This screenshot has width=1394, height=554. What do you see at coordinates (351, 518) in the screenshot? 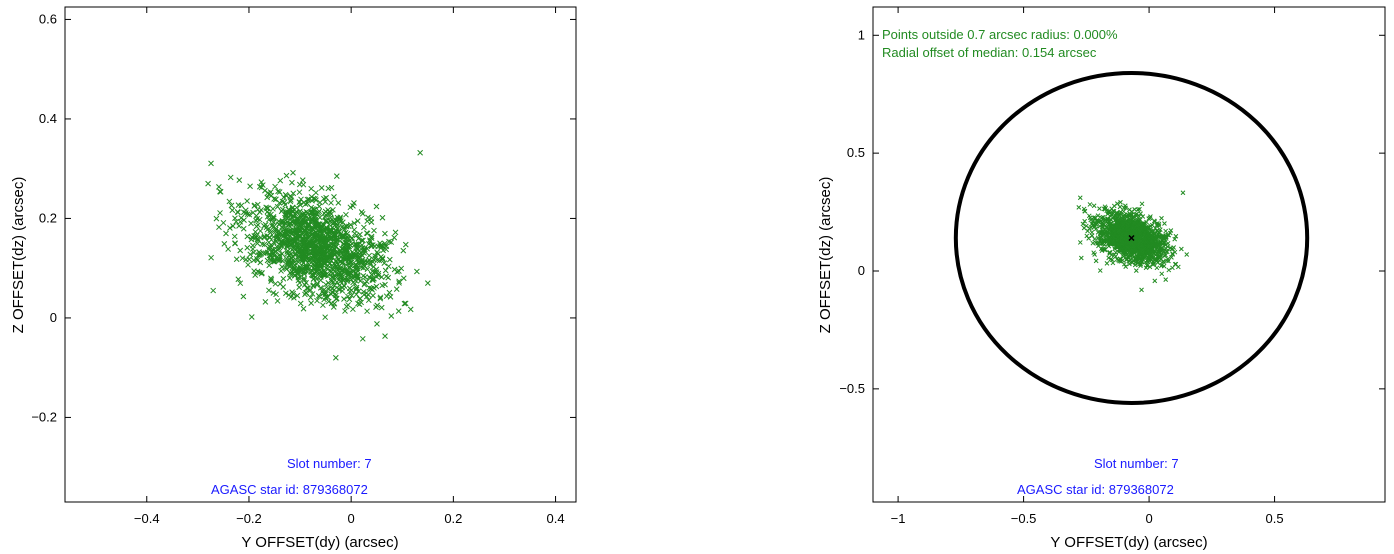
I see `x-tick-label: 0` at bounding box center [351, 518].